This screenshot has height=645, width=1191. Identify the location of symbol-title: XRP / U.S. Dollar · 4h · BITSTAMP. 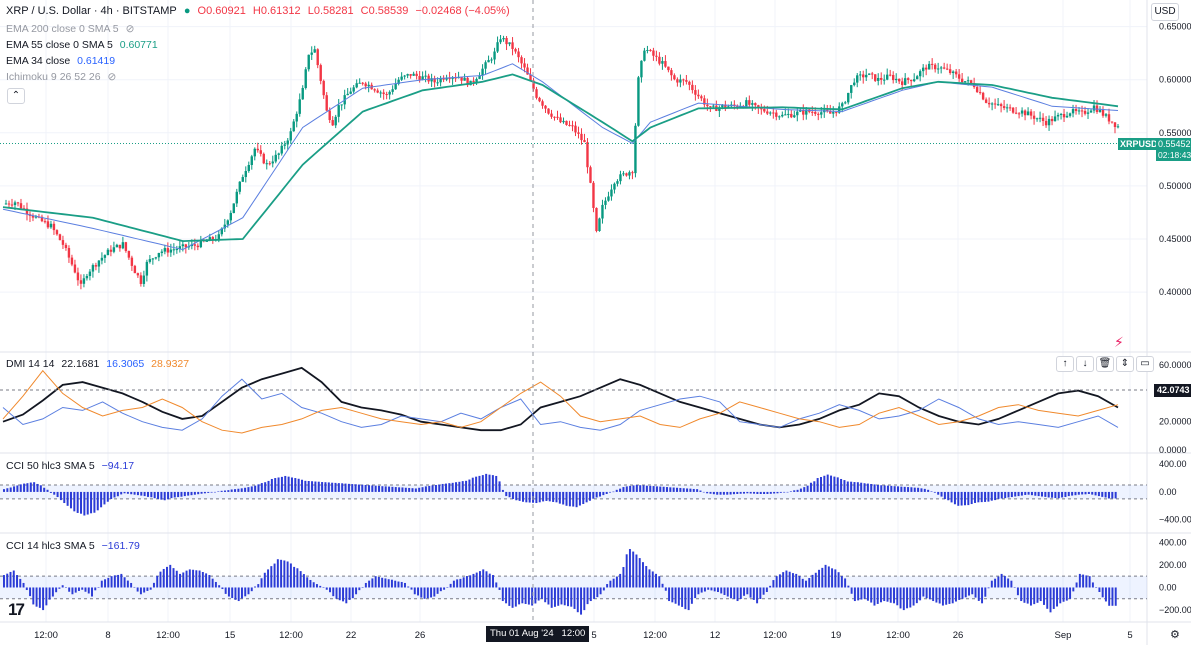
(91, 11).